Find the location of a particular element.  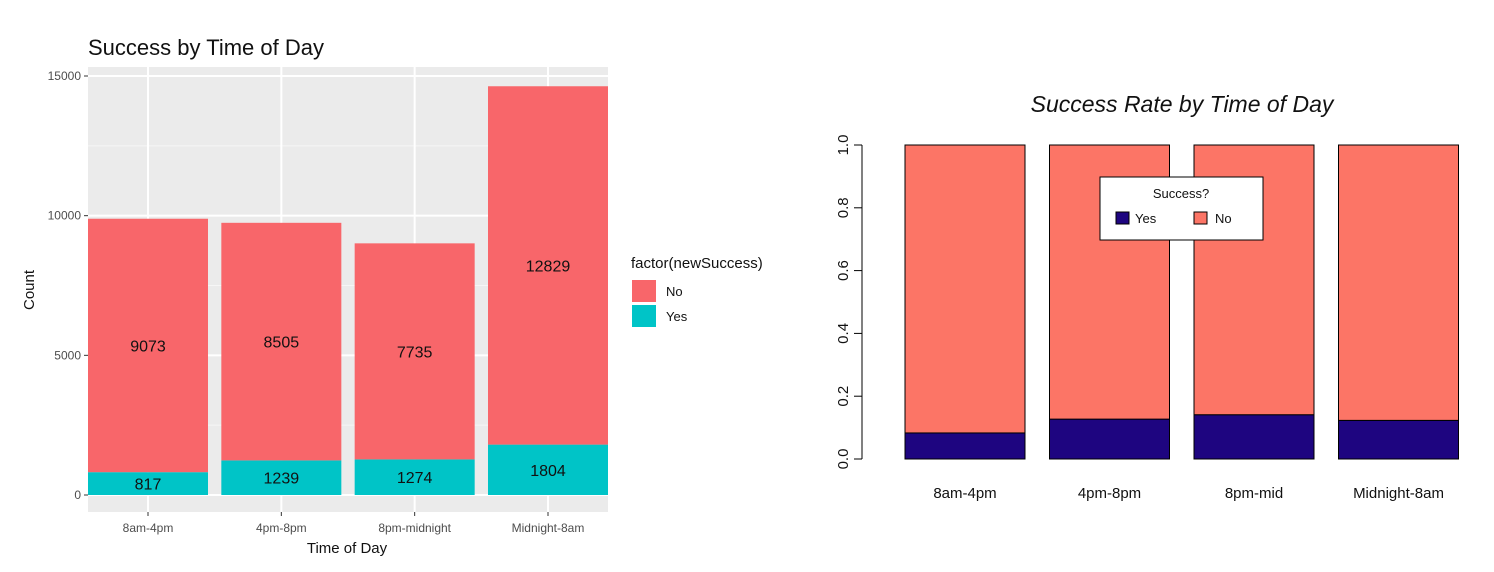

y-tick-label: 0.0 is located at coordinates (843, 459).